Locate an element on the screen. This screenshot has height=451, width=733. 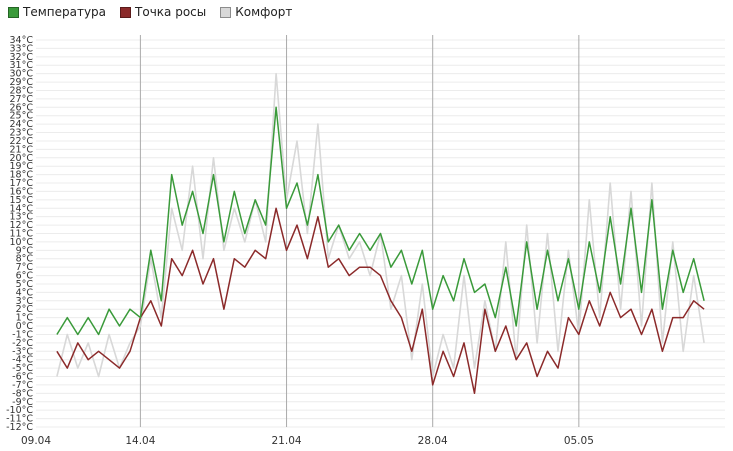
y-tick-label: 8°C is located at coordinates (25, 259).